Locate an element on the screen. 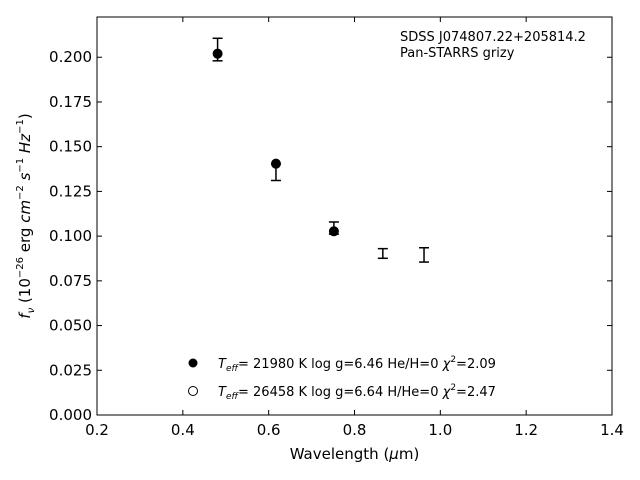  y-axis-label: fν (10−26 erg cm−2 s−1 Hz−1) is located at coordinates (26, 215).